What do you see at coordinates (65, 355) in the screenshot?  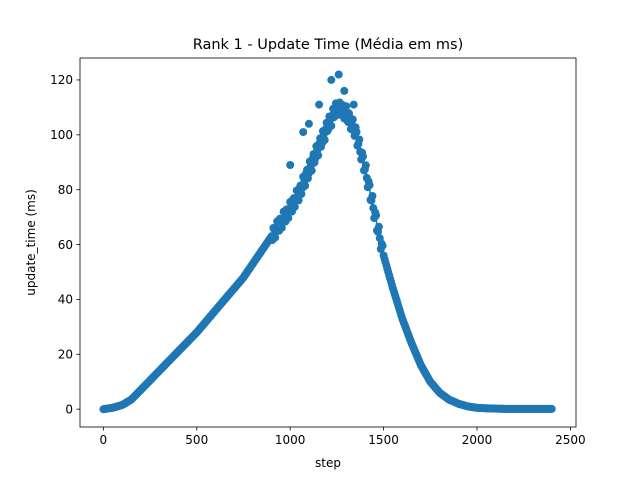 I see `y-tick-label: 20` at bounding box center [65, 355].